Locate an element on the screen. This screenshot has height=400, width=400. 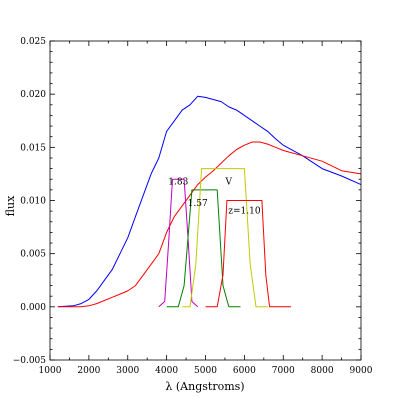
x-tick-label: 4000 is located at coordinates (166, 371).